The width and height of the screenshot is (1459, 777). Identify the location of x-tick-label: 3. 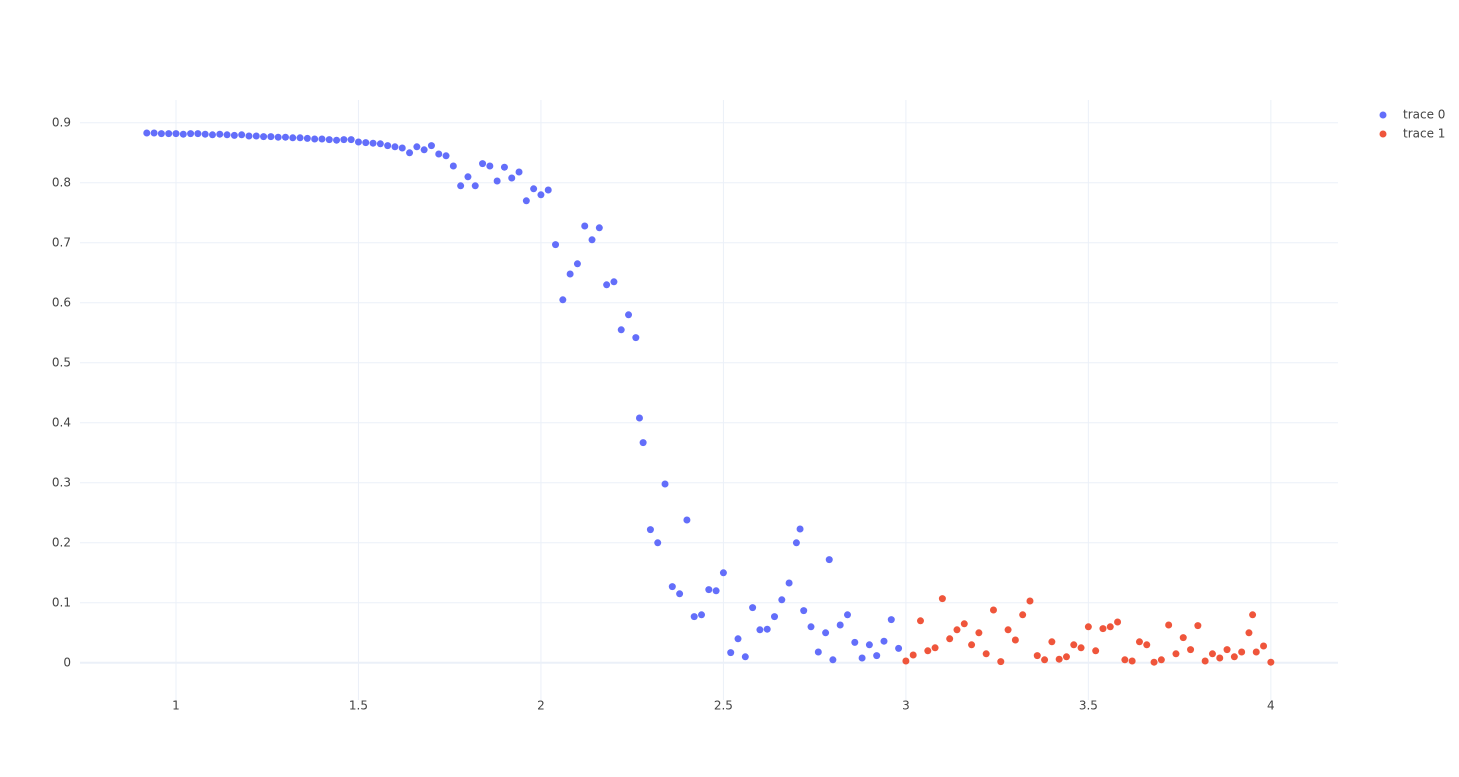
(906, 706).